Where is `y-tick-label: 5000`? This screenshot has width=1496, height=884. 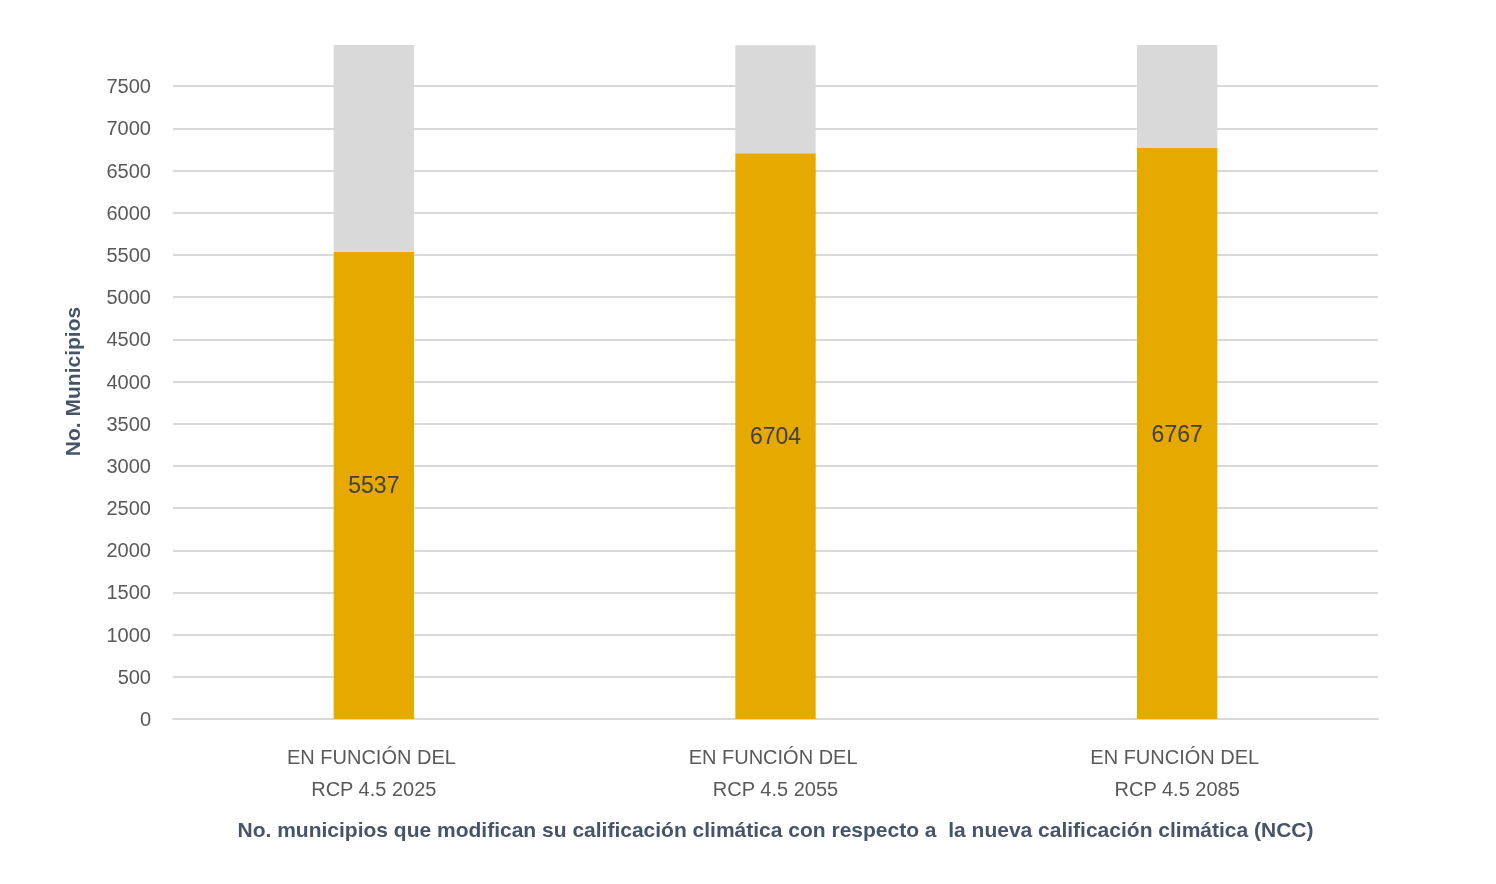
y-tick-label: 5000 is located at coordinates (128, 297).